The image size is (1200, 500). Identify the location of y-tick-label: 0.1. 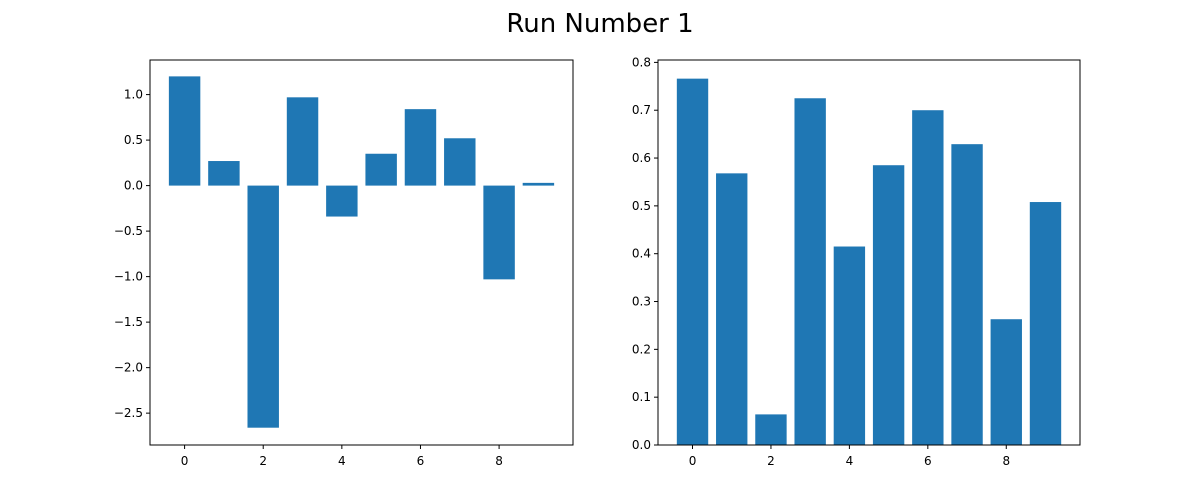
(641, 397).